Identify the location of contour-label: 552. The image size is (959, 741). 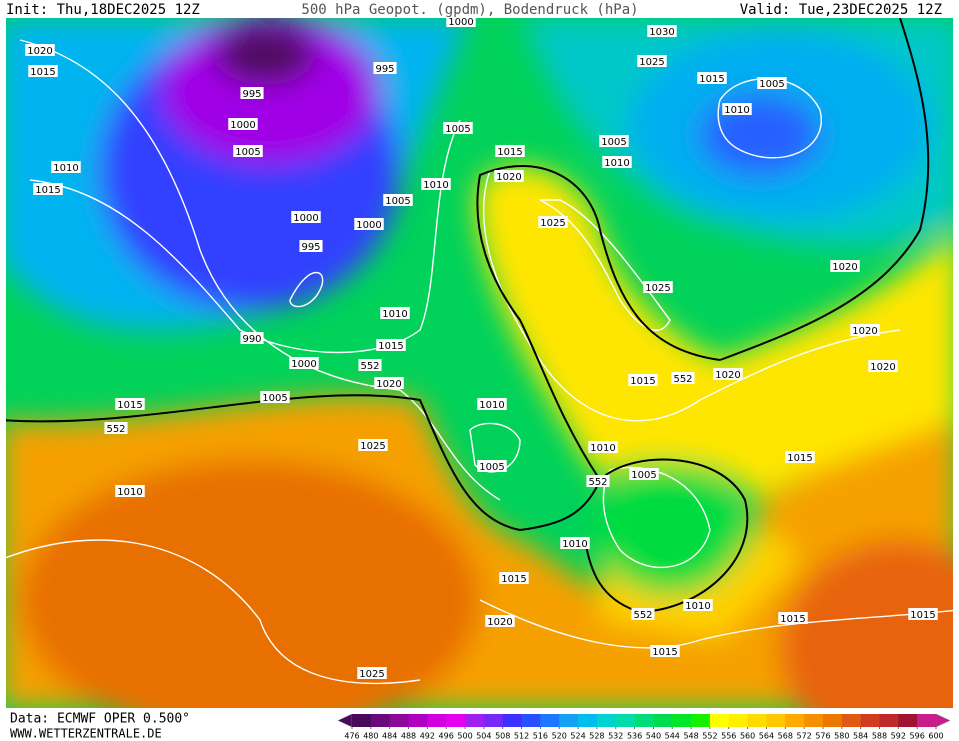
(370, 365).